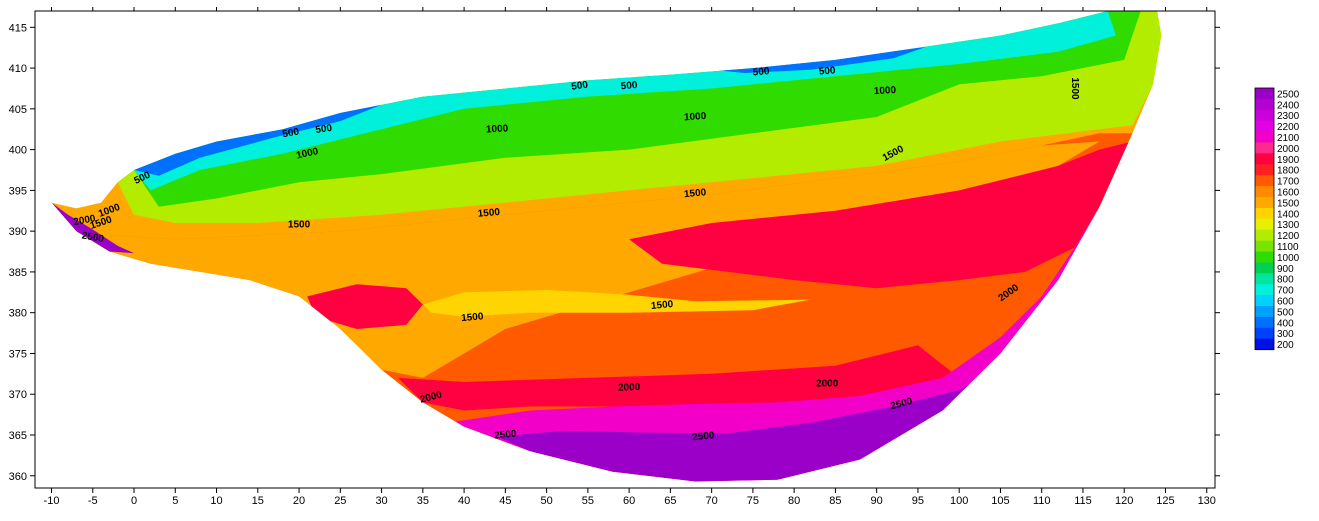 The width and height of the screenshot is (1319, 521). What do you see at coordinates (1285, 312) in the screenshot?
I see `colorbar-label-500: 500` at bounding box center [1285, 312].